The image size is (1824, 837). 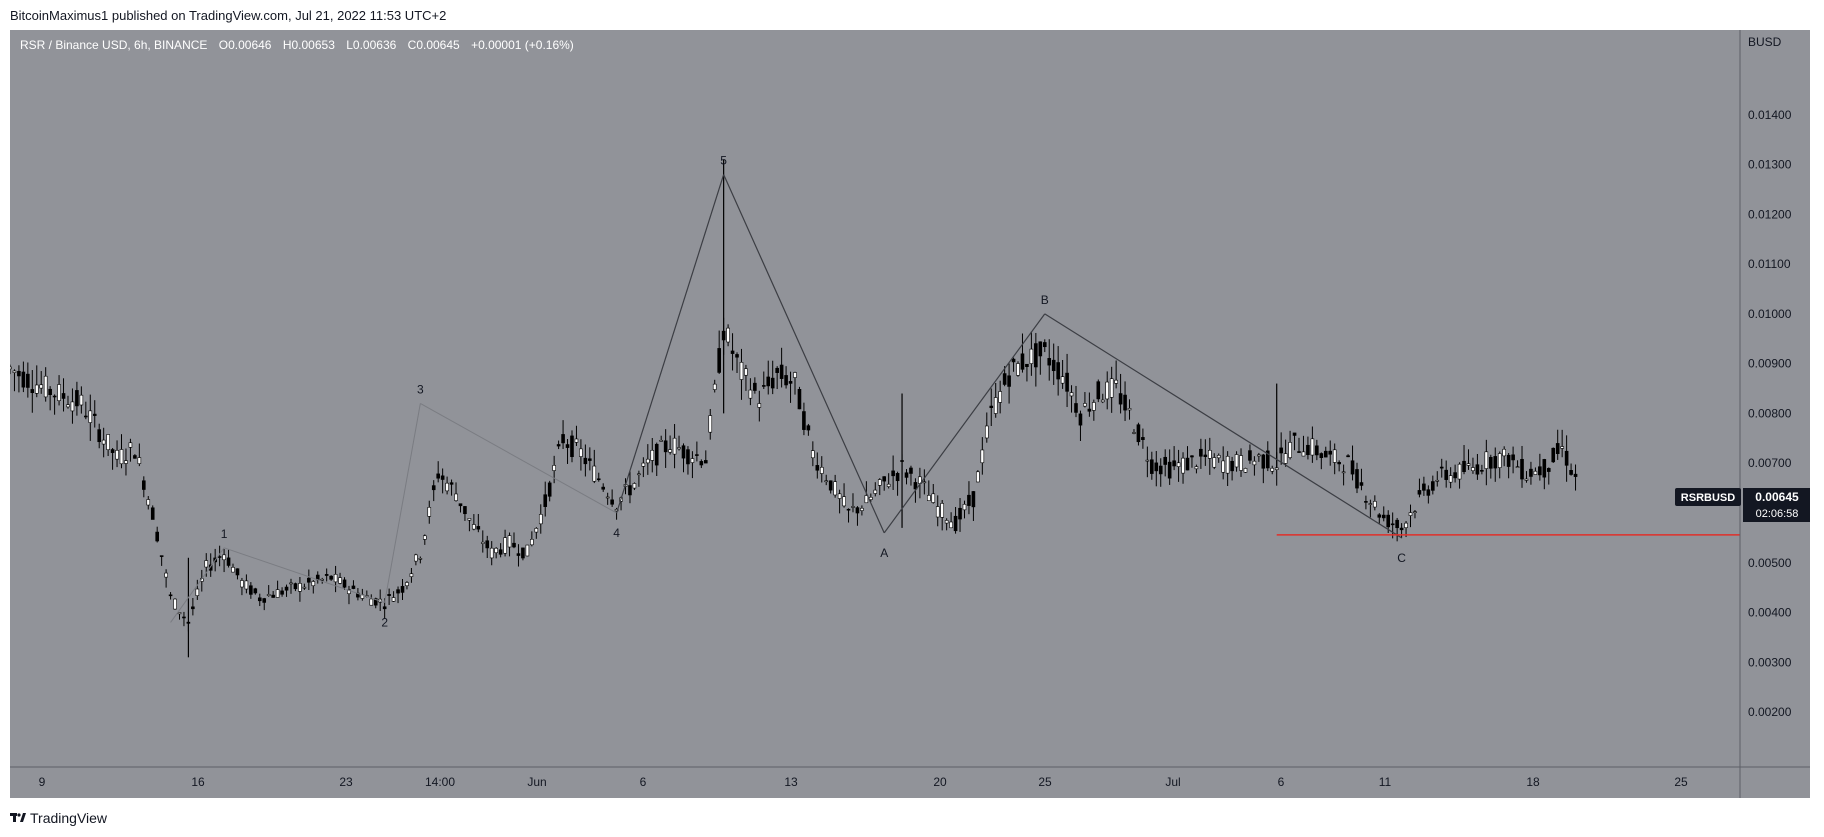 I want to click on time-tick-label: 25, so click(x=1045, y=782).